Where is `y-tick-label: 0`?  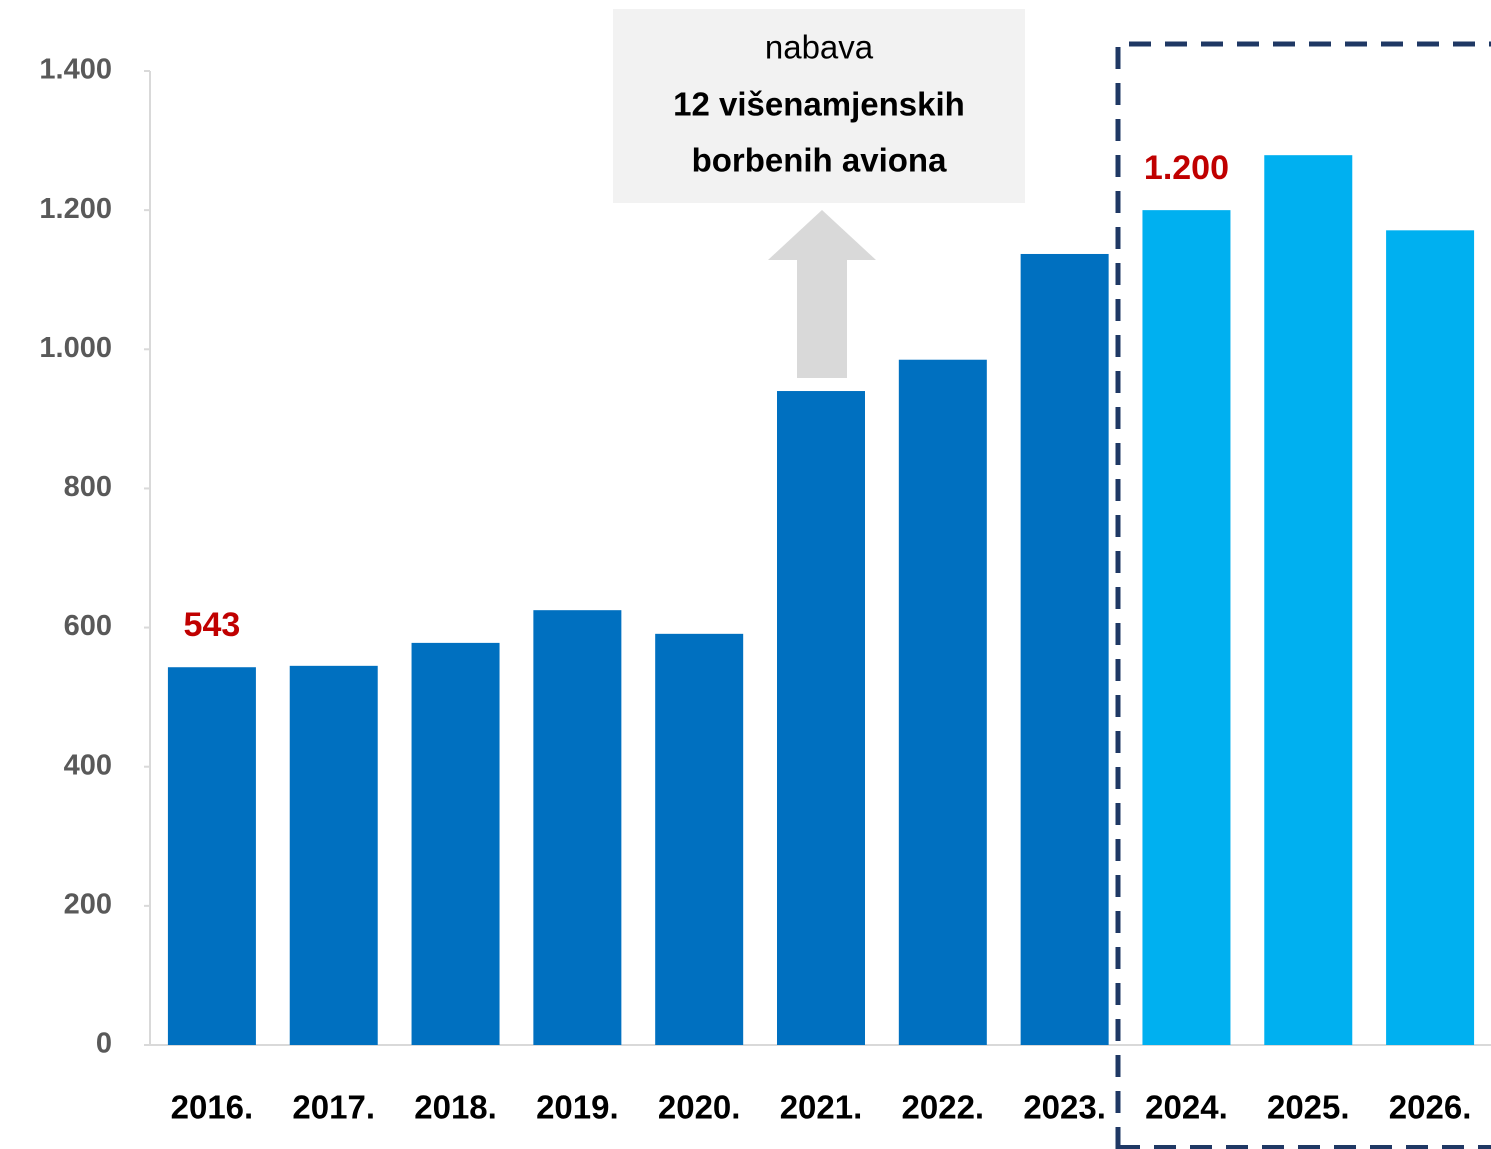 y-tick-label: 0 is located at coordinates (104, 1044).